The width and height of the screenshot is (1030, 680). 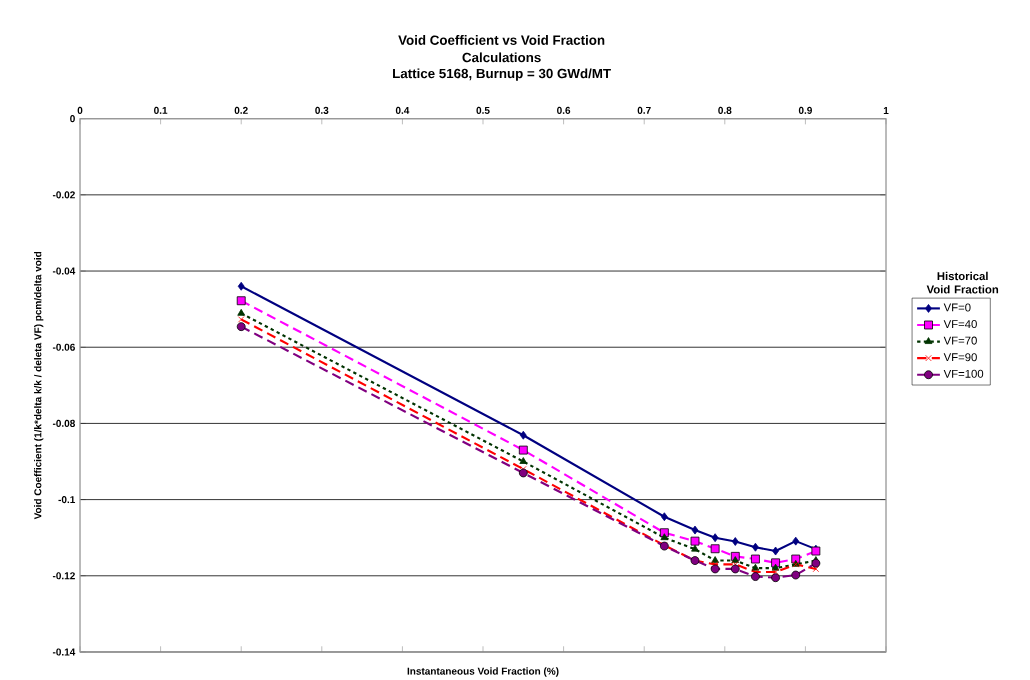 I want to click on x-tick-label: 1, so click(x=886, y=110).